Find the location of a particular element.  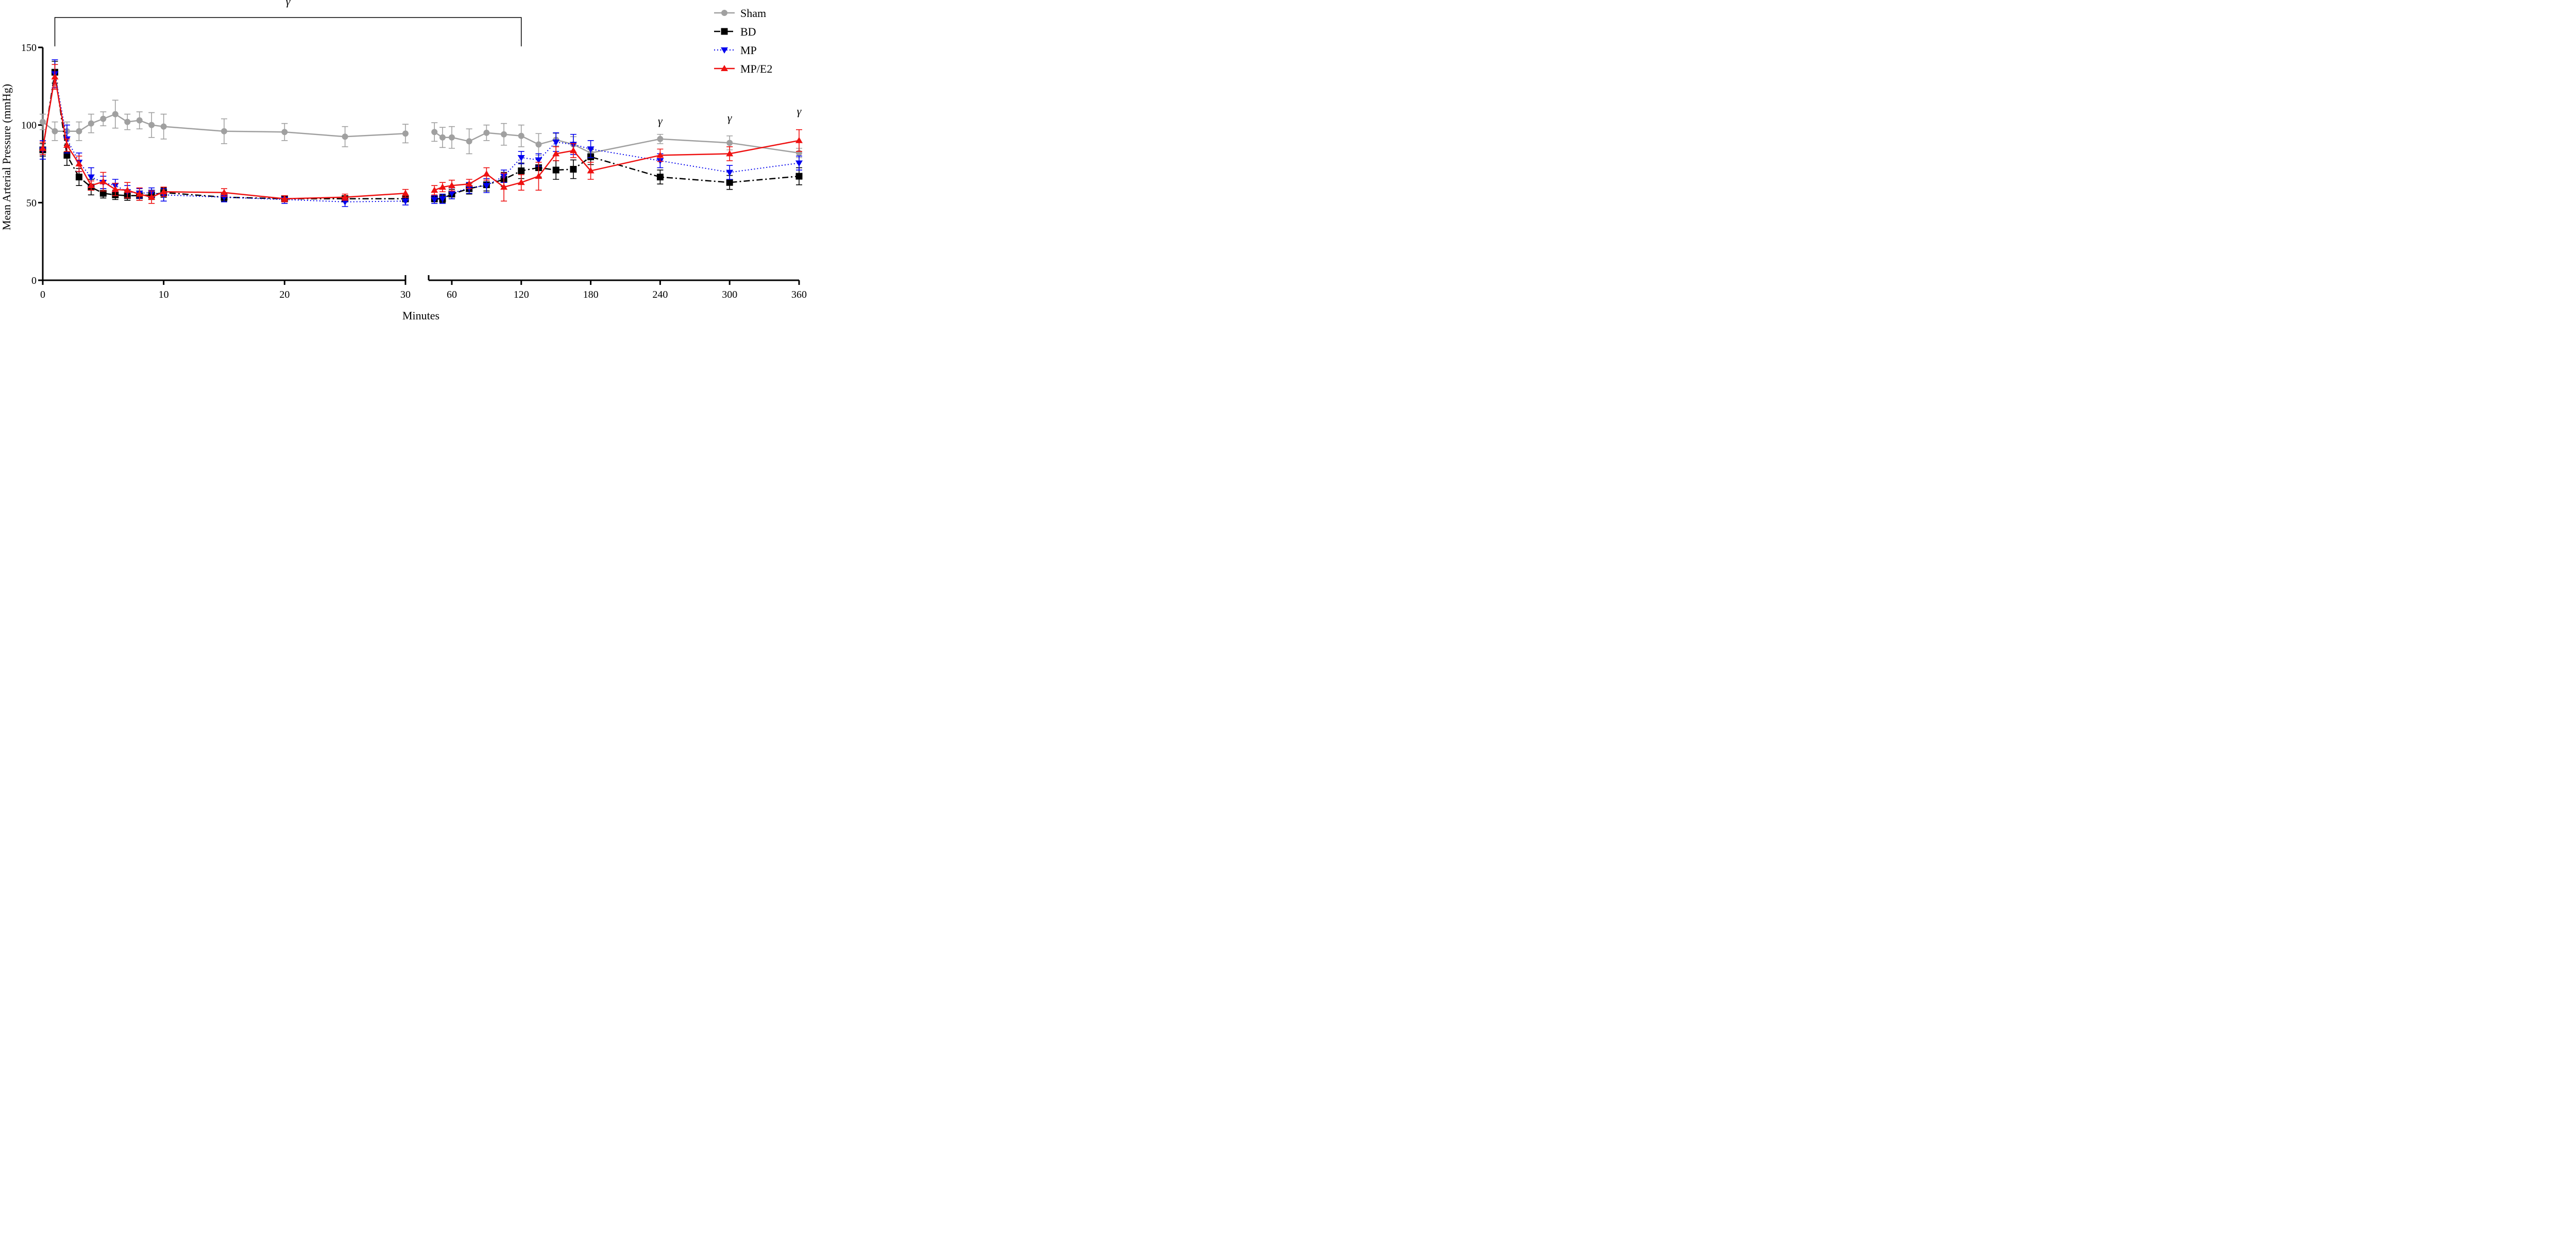

y-tick-label: 0 is located at coordinates (34, 280).